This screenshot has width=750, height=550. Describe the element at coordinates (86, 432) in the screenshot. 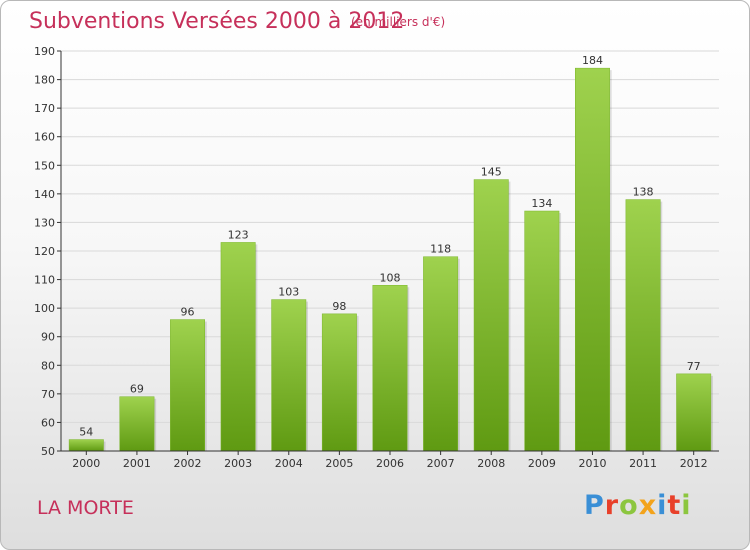

I see `bar-value-label: 54` at that location.